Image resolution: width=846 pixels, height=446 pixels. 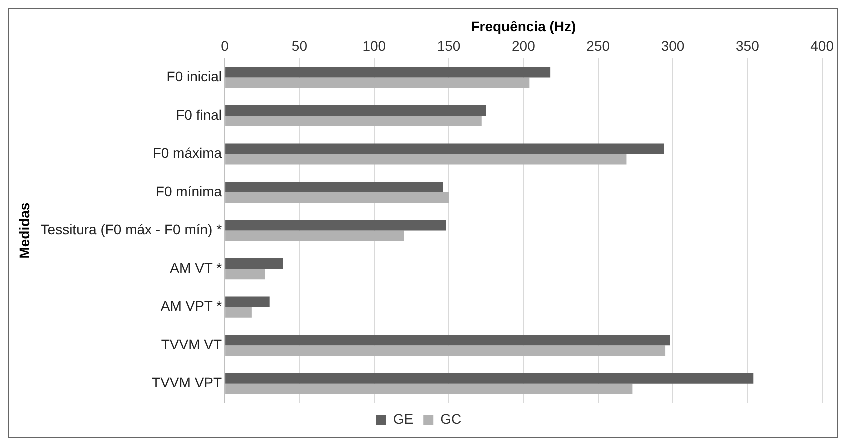 I want to click on x-tick-label: 0, so click(x=225, y=46).